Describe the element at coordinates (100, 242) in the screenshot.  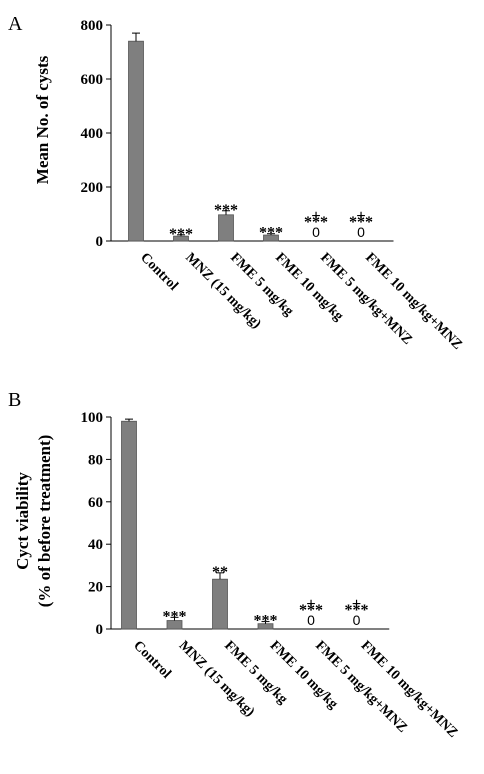
I see `panel-a-y-tick-label: 0` at that location.